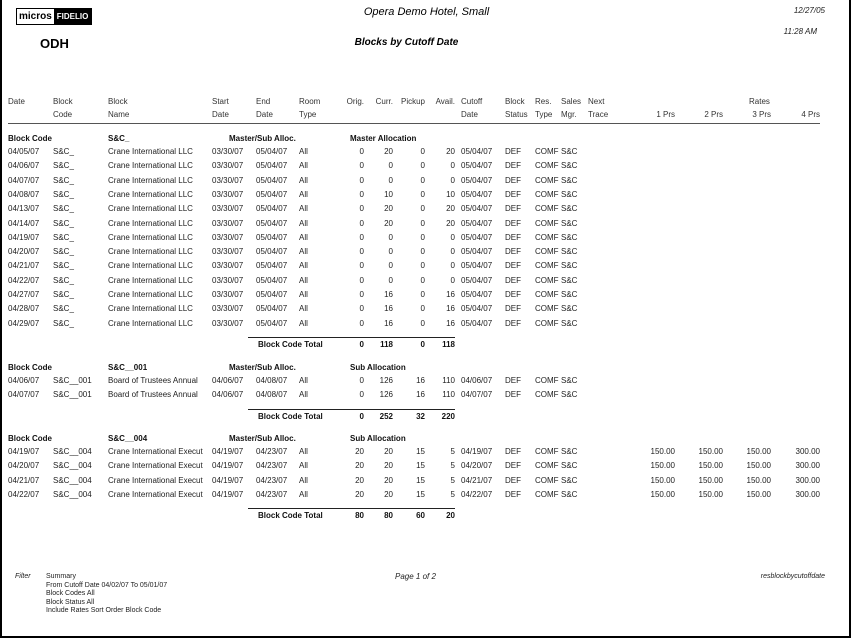 This screenshot has height=640, width=853. Describe the element at coordinates (452, 166) in the screenshot. I see `cell-avail: 0` at that location.